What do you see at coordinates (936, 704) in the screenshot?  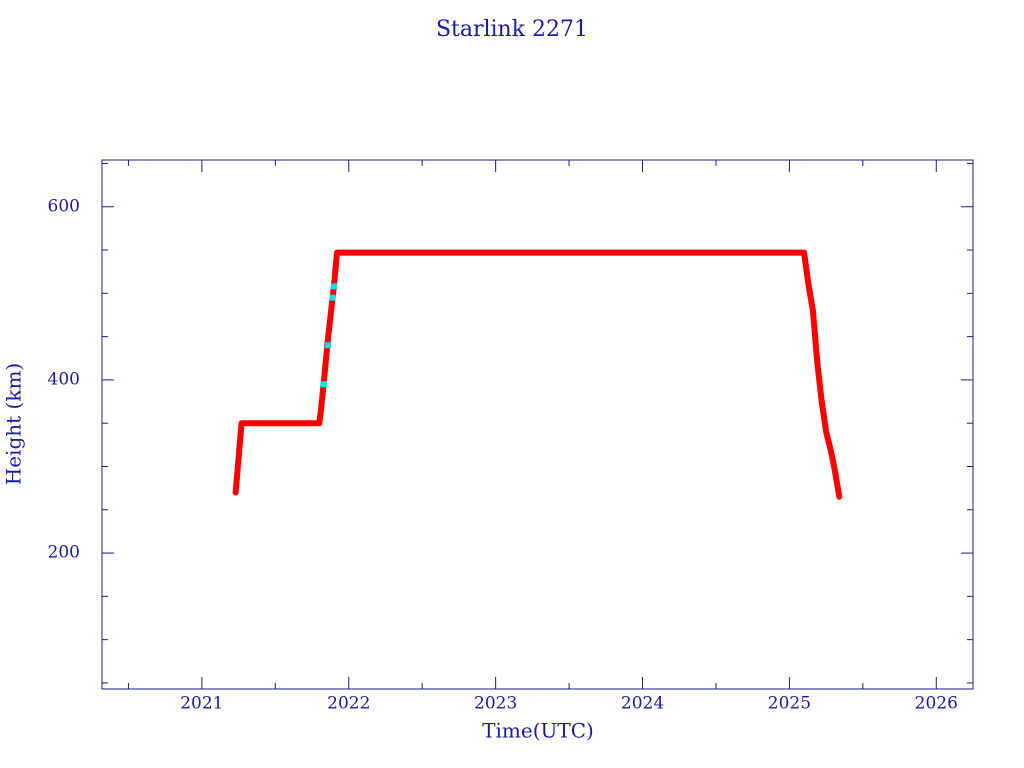 I see `x-tick-label: 2026` at bounding box center [936, 704].